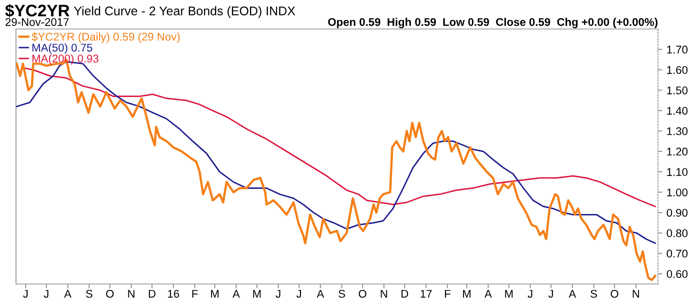 The image size is (700, 300). What do you see at coordinates (174, 294) in the screenshot?
I see `x-tick-label: 16` at bounding box center [174, 294].